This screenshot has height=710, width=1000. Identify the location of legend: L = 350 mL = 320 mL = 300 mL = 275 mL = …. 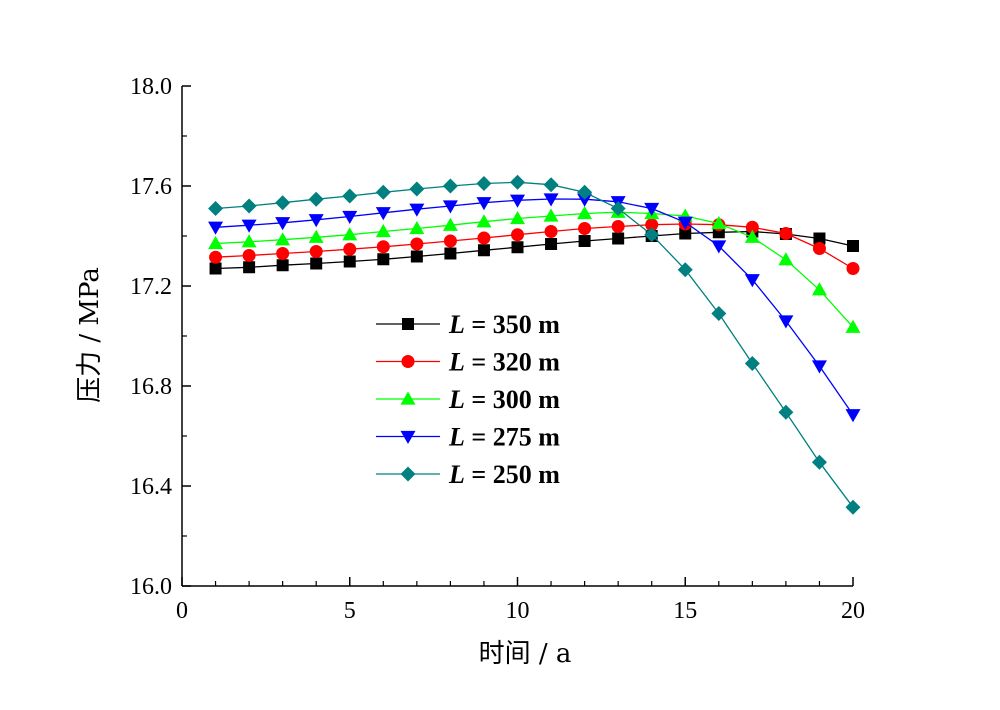
(468, 399).